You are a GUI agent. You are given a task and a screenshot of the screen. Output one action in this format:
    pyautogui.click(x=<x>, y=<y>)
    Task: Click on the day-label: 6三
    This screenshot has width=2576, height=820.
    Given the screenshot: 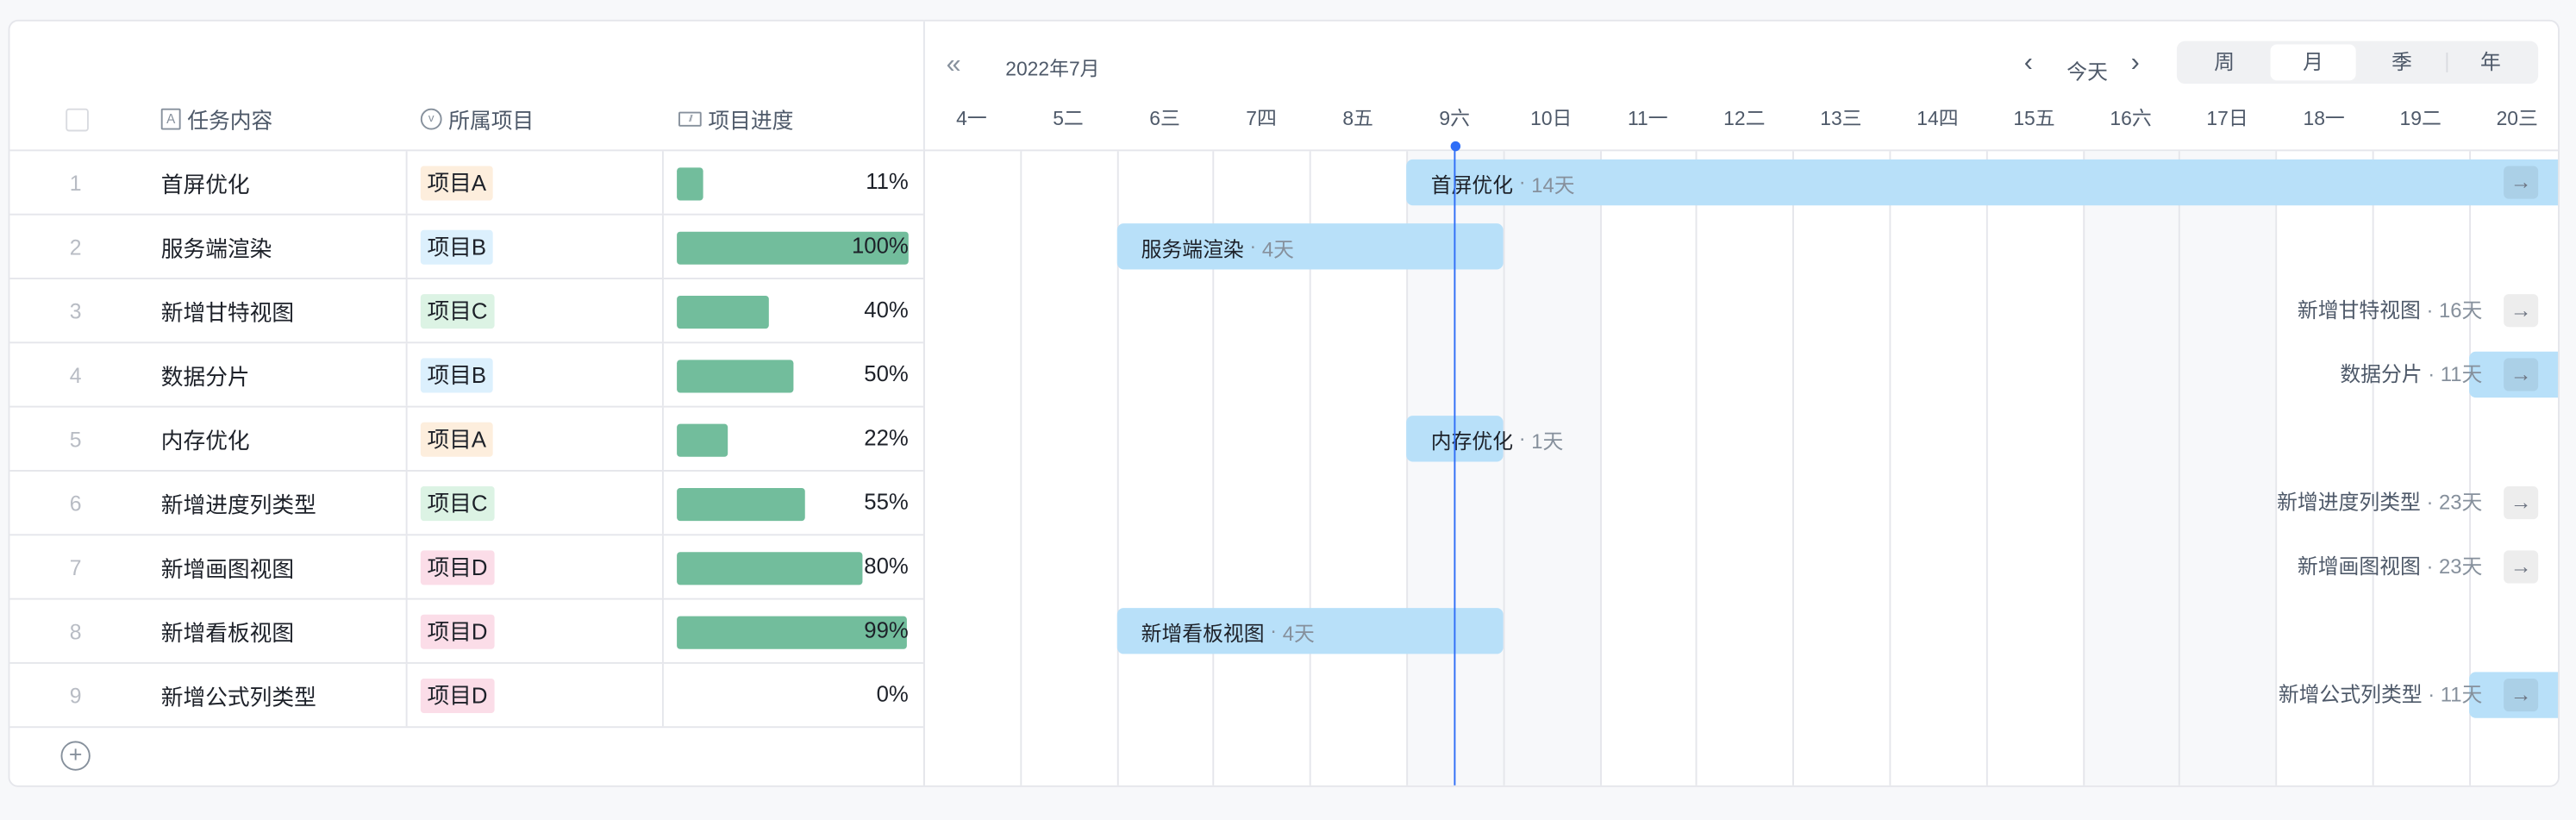 What is the action you would take?
    pyautogui.click(x=1164, y=118)
    